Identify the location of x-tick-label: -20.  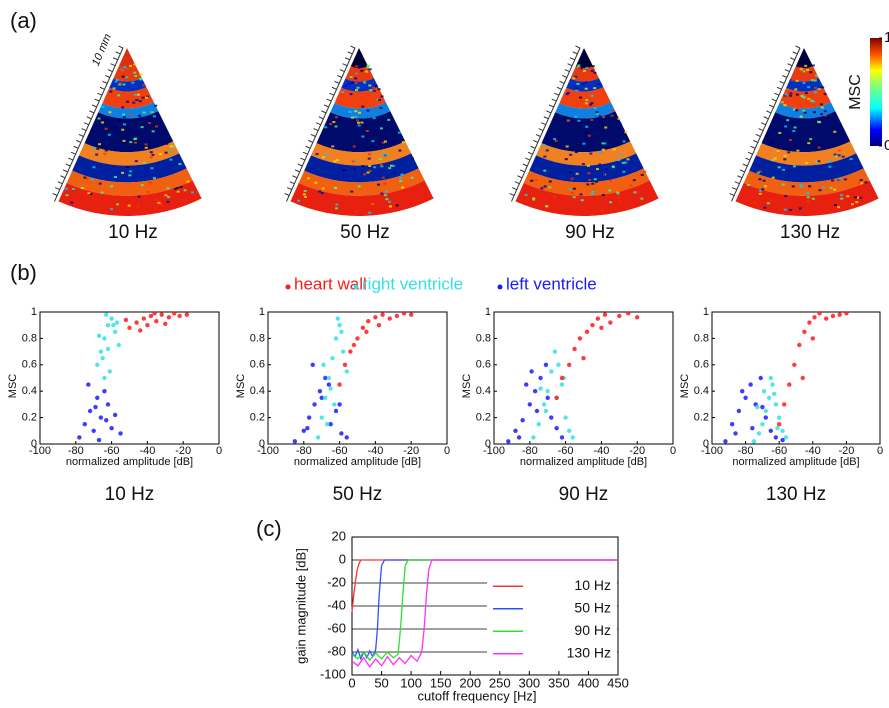
(411, 451).